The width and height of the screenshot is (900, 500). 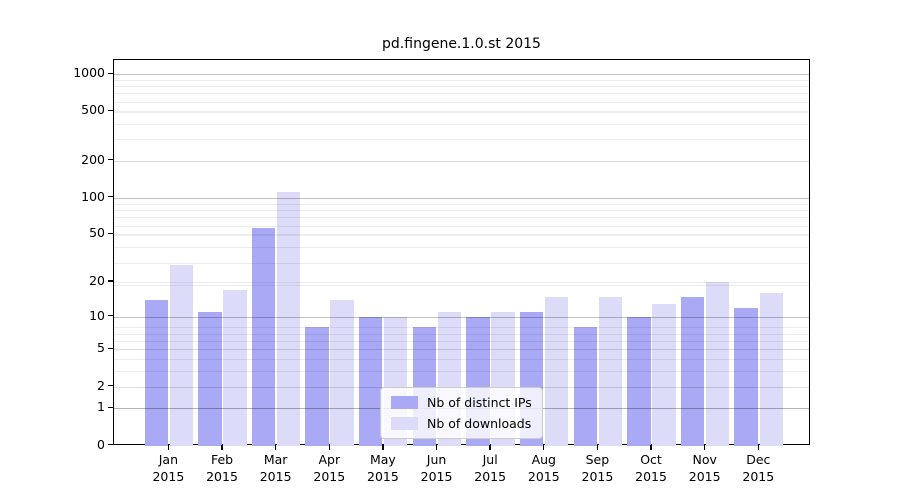 What do you see at coordinates (97, 315) in the screenshot?
I see `y-tick-label-10: 10` at bounding box center [97, 315].